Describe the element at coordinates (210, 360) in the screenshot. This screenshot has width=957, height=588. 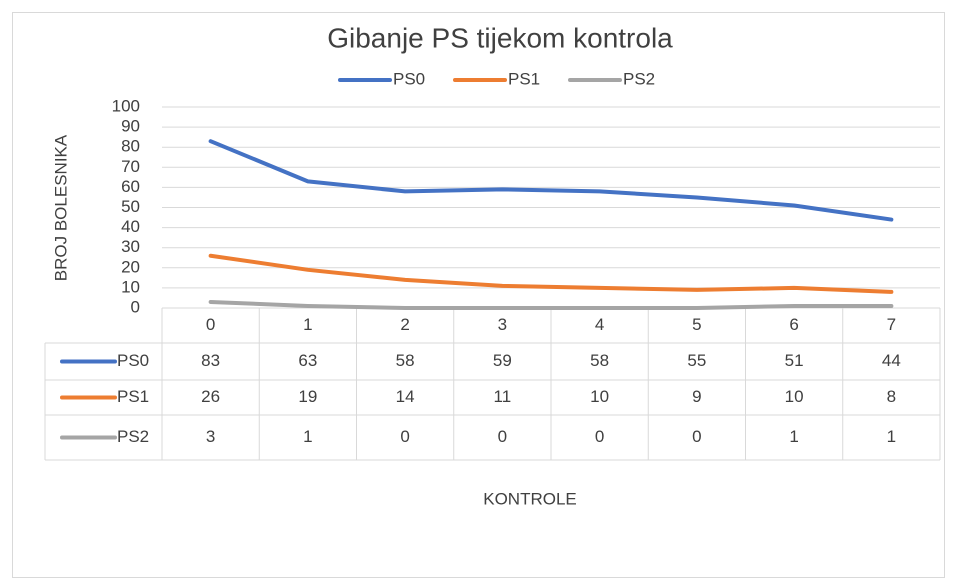
I see `table-cell: 83` at that location.